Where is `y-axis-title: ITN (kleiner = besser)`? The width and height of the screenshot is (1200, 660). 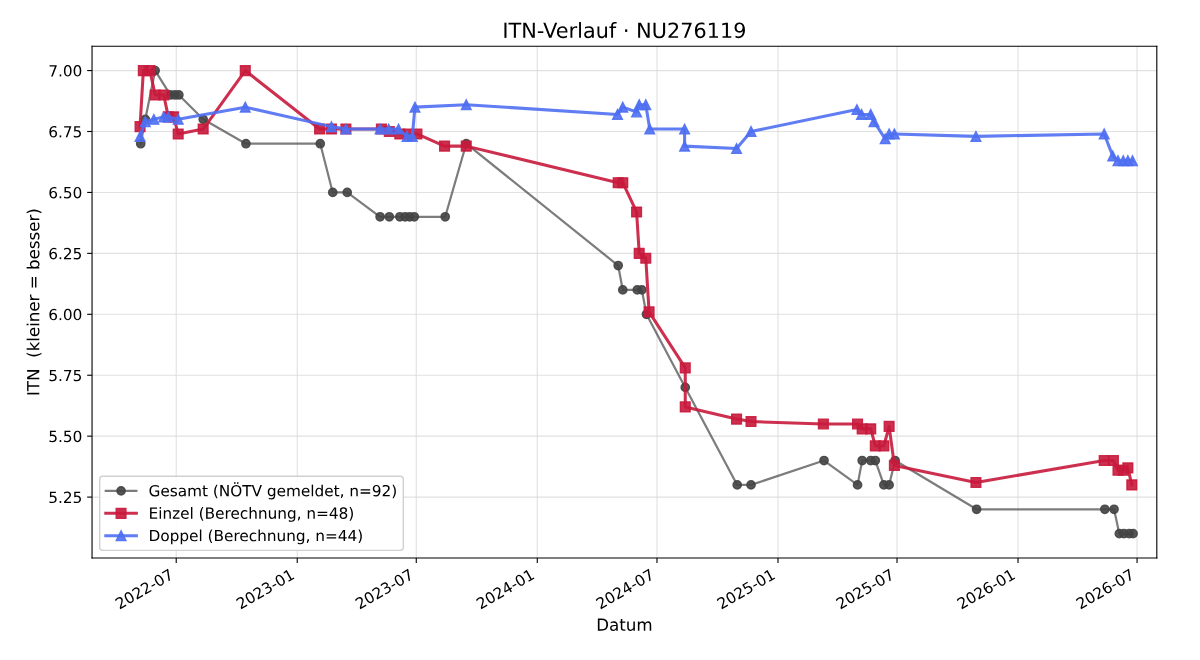 y-axis-title: ITN (kleiner = besser) is located at coordinates (34, 302).